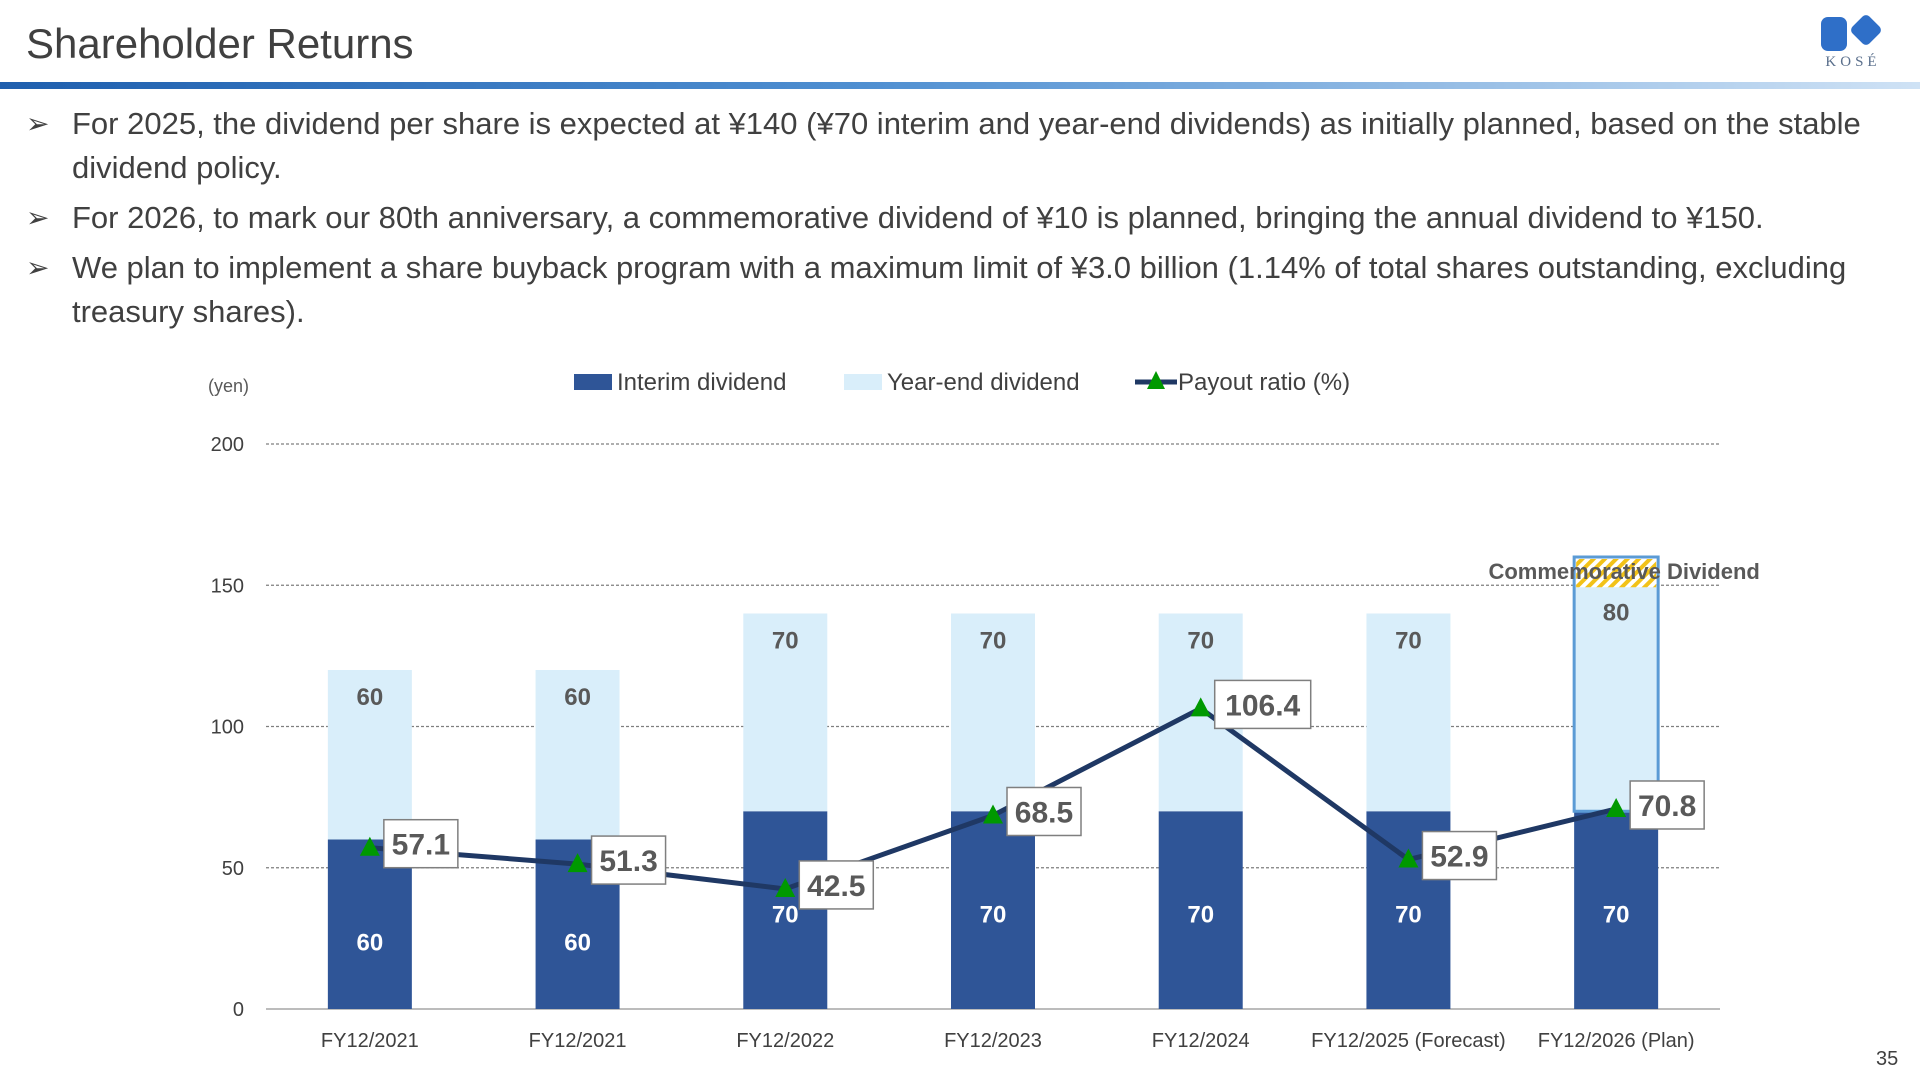 The width and height of the screenshot is (1920, 1080). I want to click on payout-ratio-label: 51.3, so click(628, 861).